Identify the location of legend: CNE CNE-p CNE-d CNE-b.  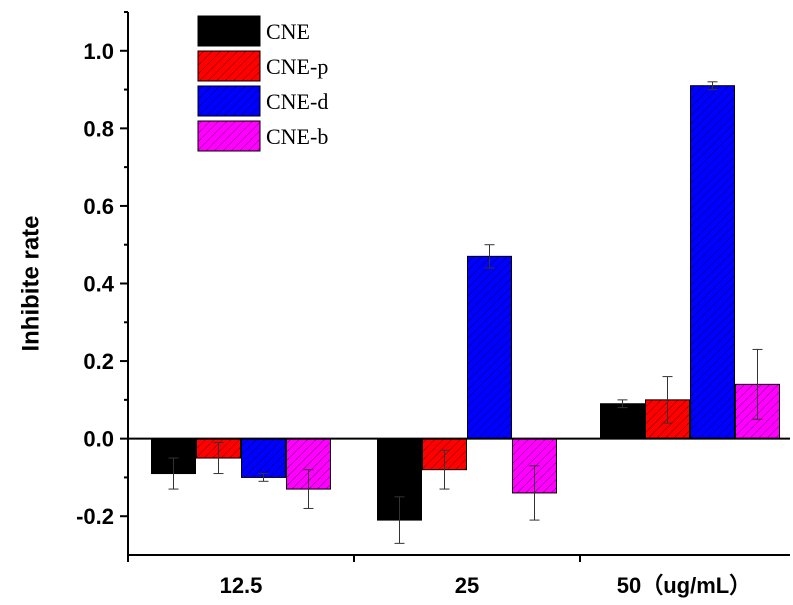
(262, 83).